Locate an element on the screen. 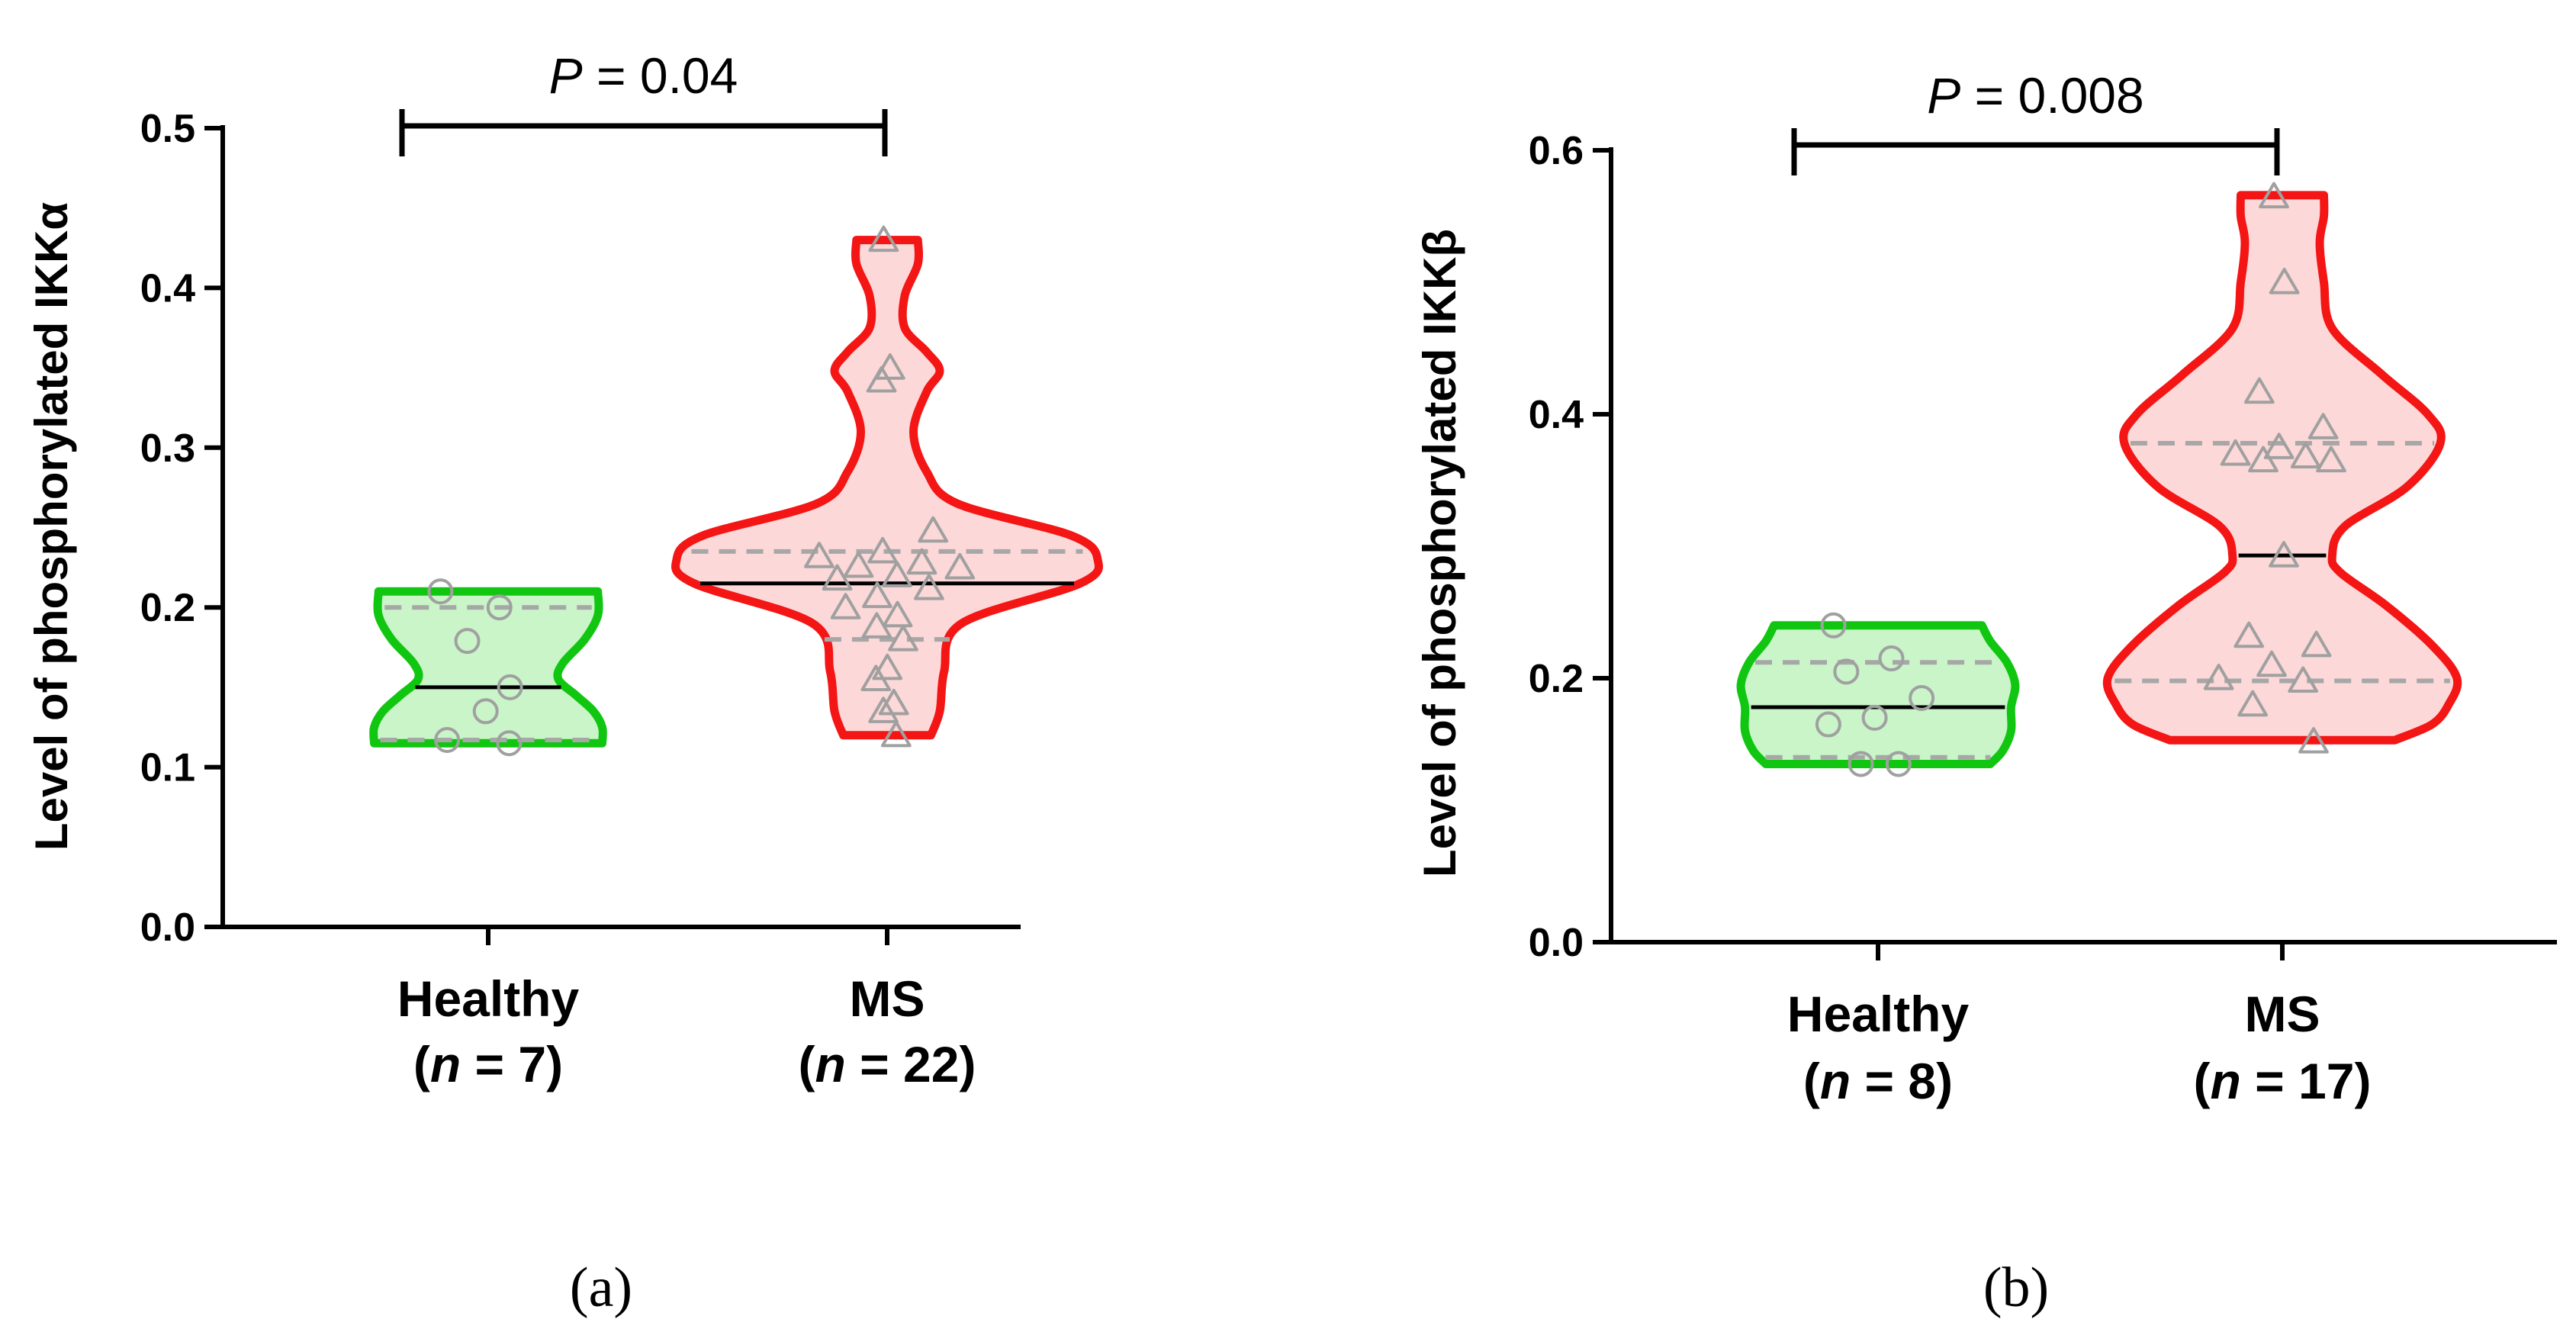  x-category-n-label: (n = 17) is located at coordinates (2283, 1081).